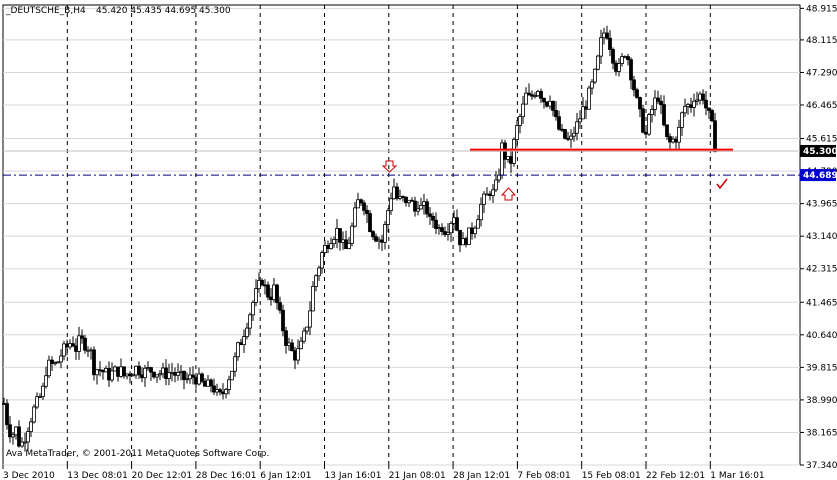 The image size is (837, 480). What do you see at coordinates (821, 205) in the screenshot?
I see `y-tick-label: 43.965` at bounding box center [821, 205].